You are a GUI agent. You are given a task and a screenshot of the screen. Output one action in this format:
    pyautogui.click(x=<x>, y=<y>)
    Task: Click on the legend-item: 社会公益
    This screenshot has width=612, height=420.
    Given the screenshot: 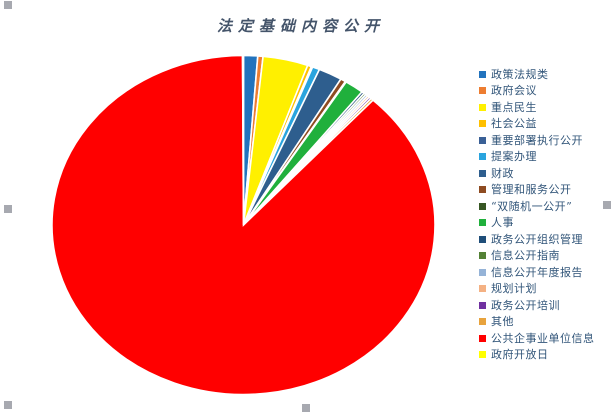 What is the action you would take?
    pyautogui.click(x=537, y=124)
    